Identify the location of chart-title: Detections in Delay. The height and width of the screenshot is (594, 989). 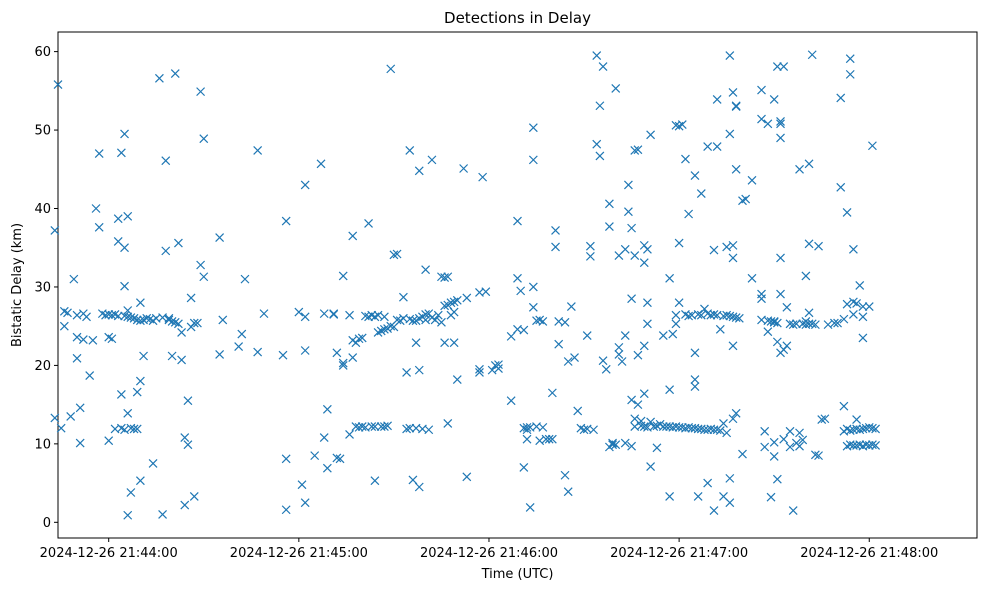
(517, 18).